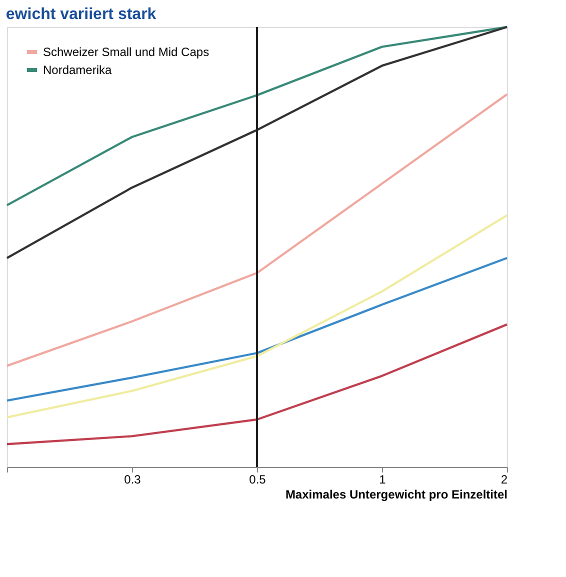 Image resolution: width=566 pixels, height=577 pixels. I want to click on x-tick-label: 2, so click(504, 479).